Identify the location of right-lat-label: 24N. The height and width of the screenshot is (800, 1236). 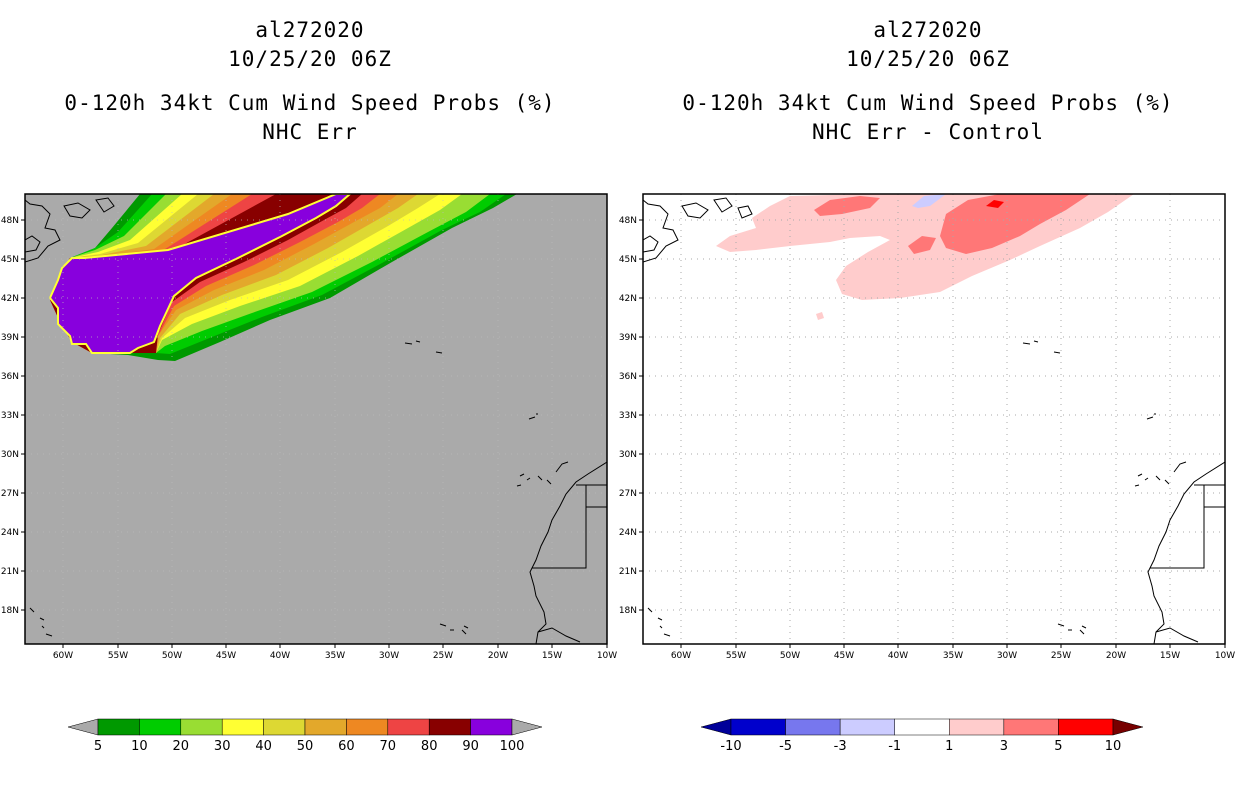
(628, 533).